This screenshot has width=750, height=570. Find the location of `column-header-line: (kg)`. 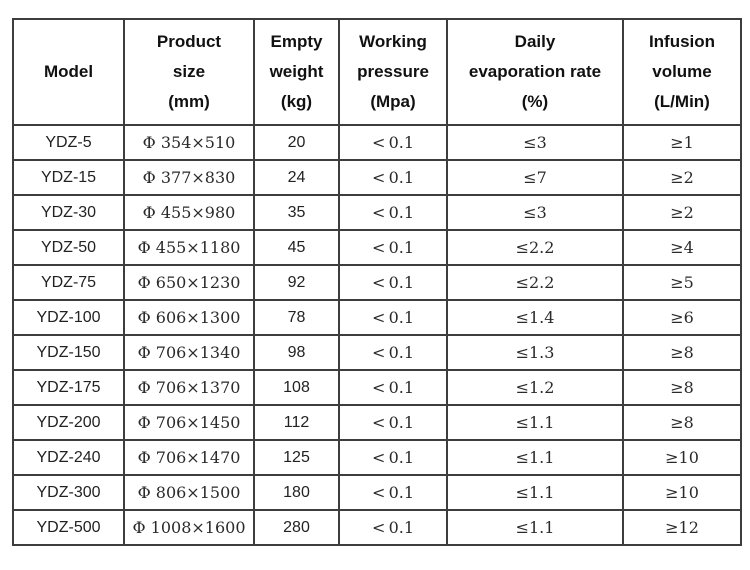

column-header-line: (kg) is located at coordinates (296, 101).